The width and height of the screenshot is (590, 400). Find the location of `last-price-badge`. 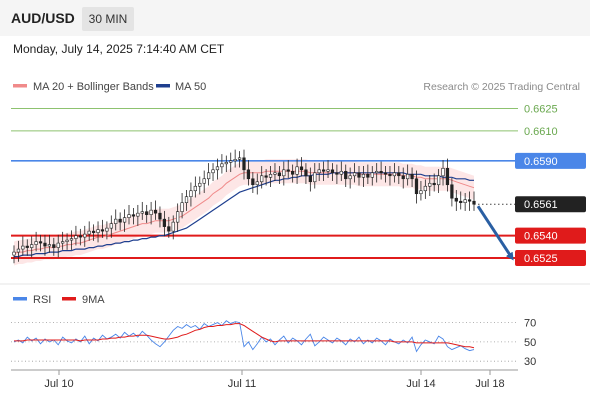

last-price-badge is located at coordinates (550, 204).